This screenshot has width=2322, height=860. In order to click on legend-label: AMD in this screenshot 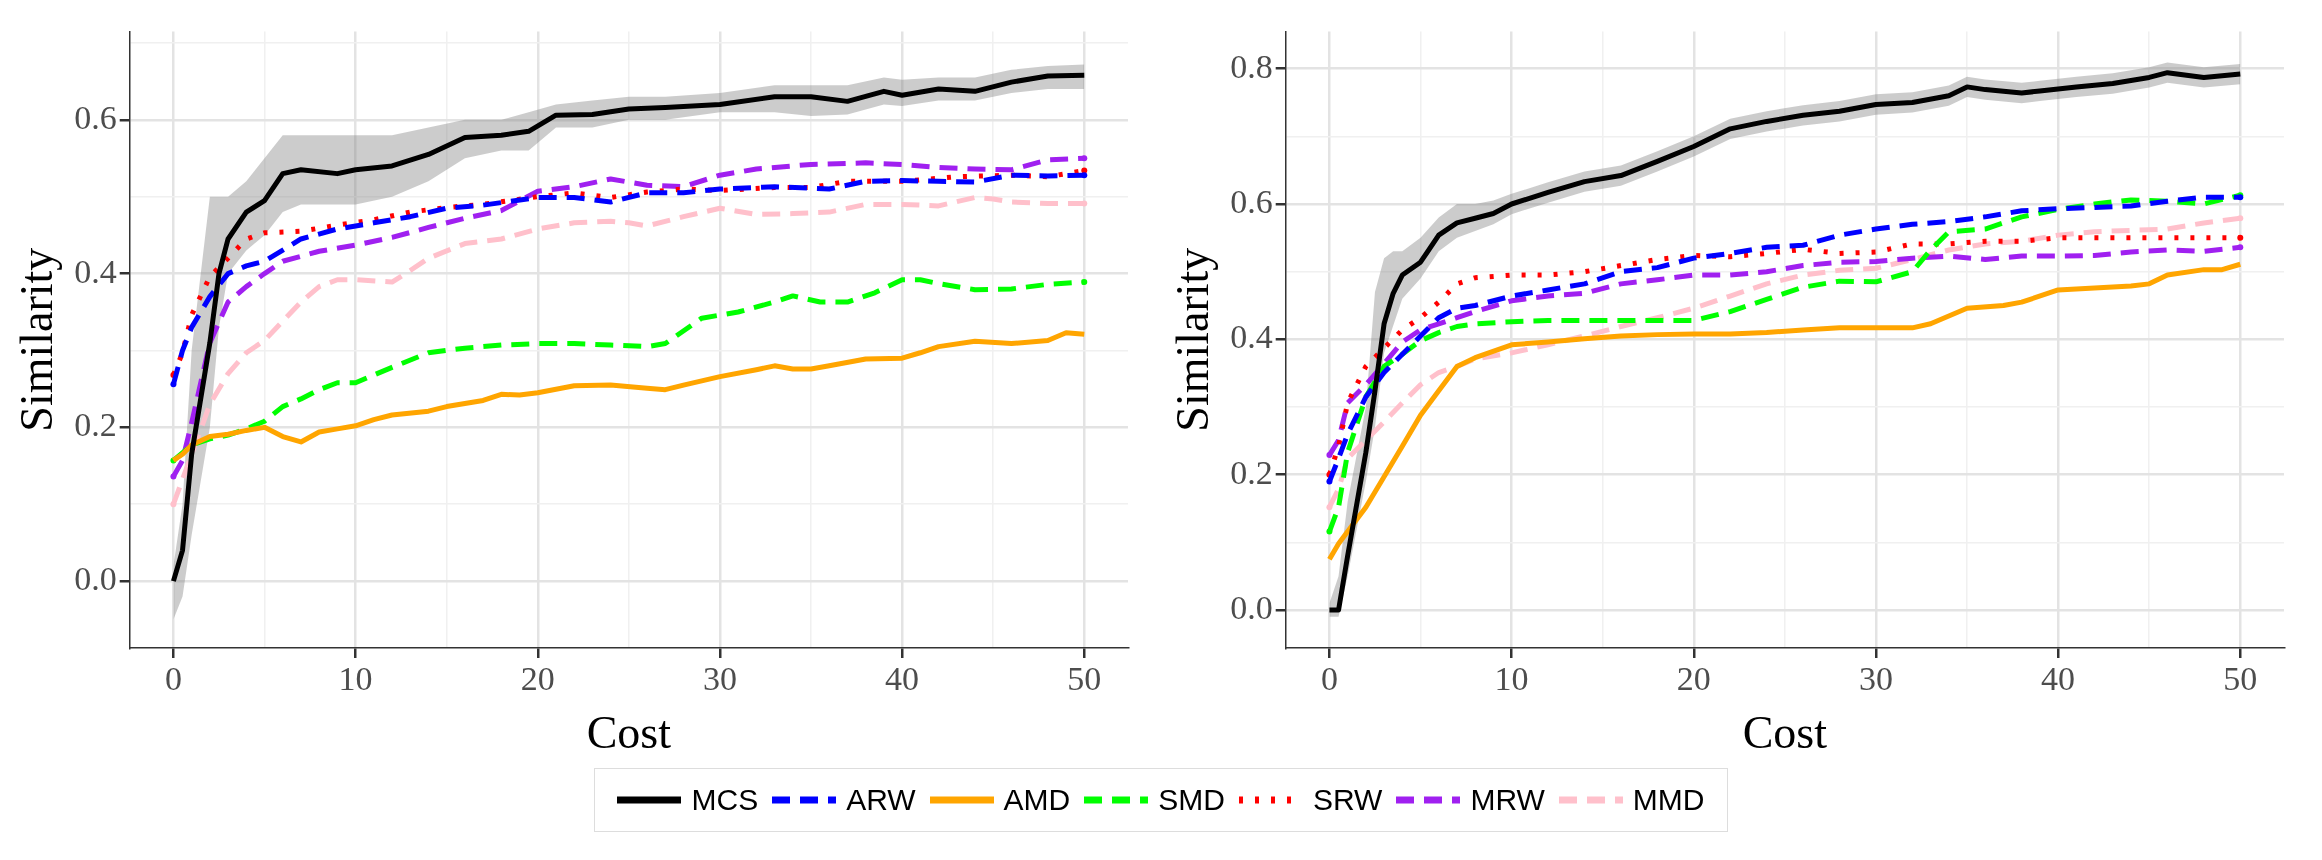, I will do `click(1037, 800)`.